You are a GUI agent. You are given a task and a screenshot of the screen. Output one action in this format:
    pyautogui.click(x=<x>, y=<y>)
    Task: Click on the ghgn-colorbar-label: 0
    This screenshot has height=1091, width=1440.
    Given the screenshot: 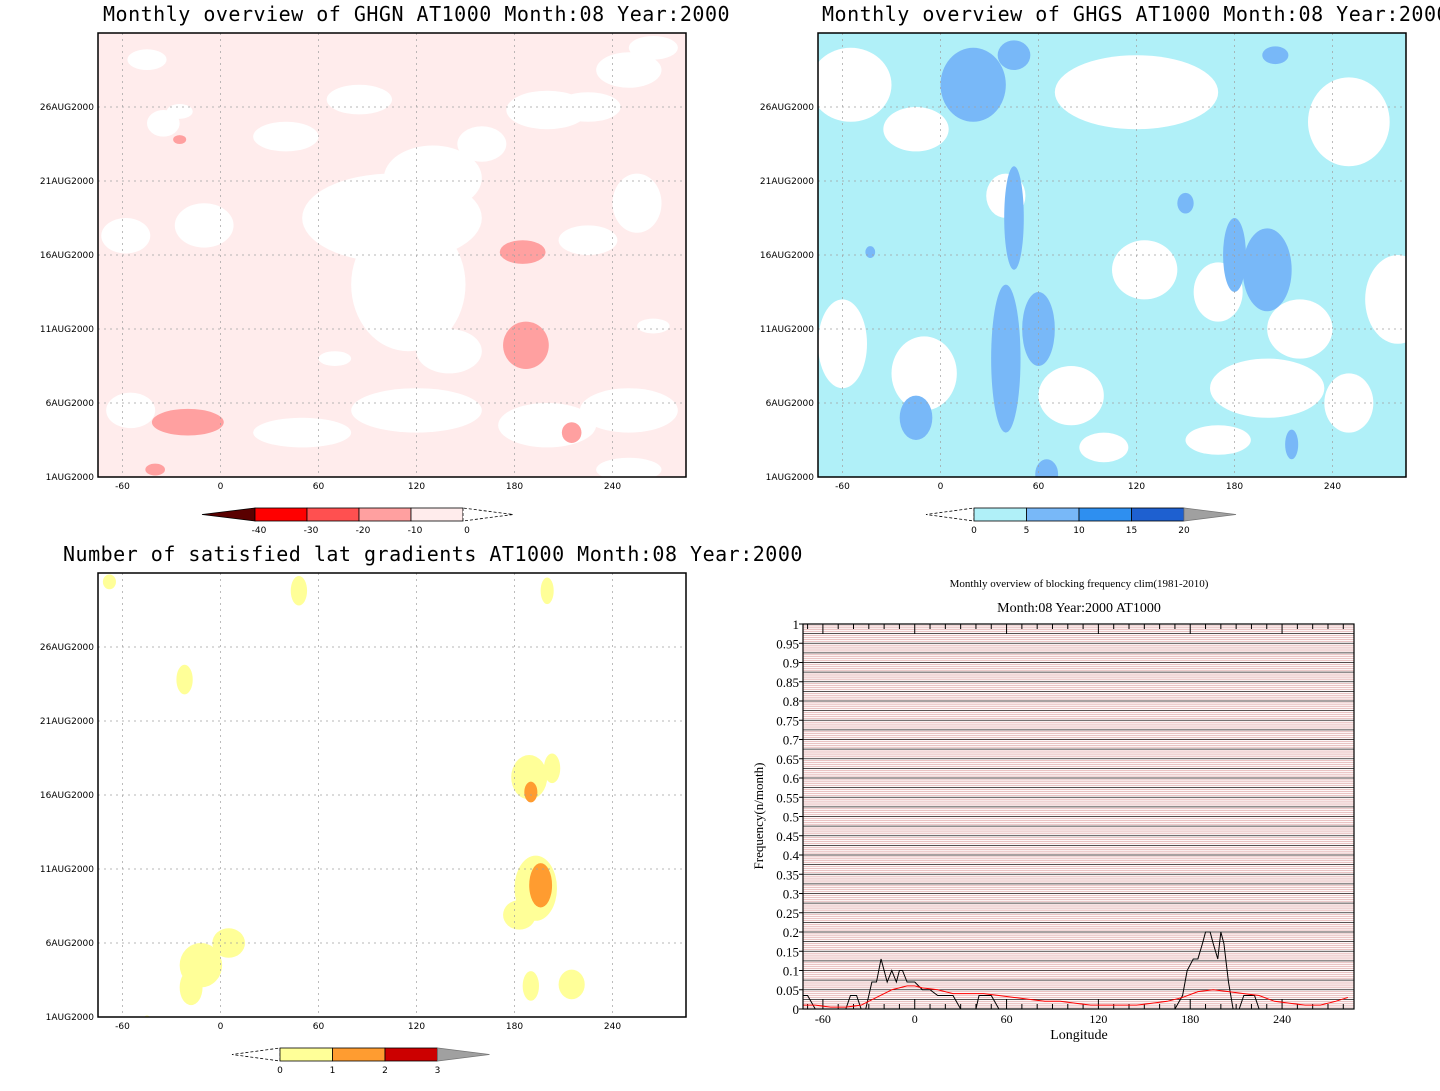 What is the action you would take?
    pyautogui.click(x=467, y=531)
    